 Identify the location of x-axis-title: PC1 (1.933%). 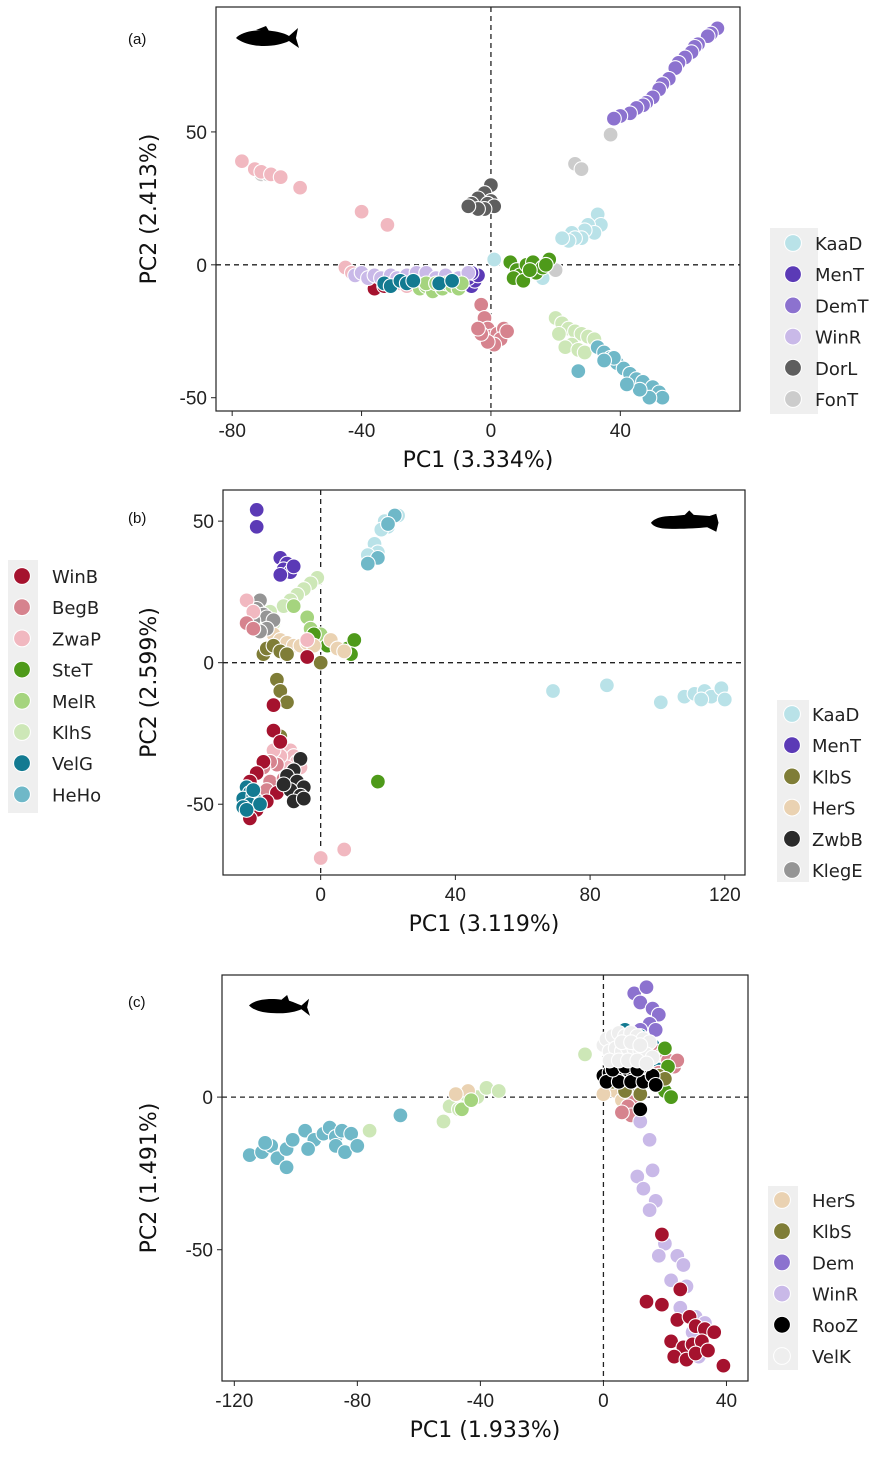
(485, 1430).